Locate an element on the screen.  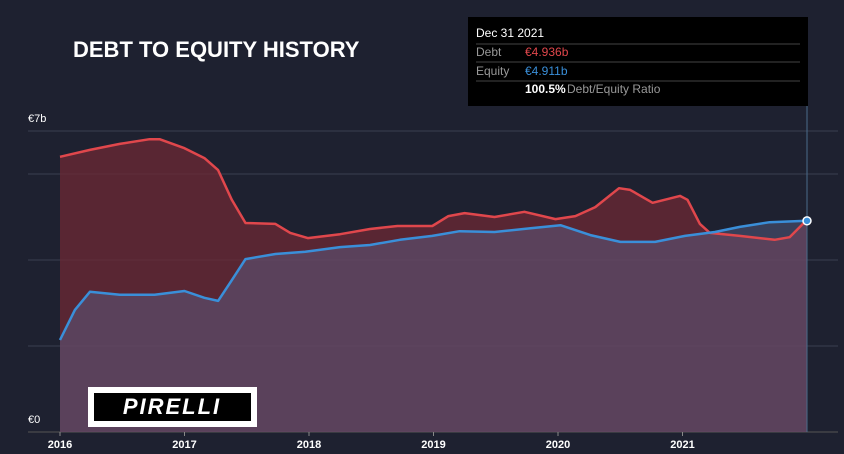
tooltip-ratio-value: 100.5% is located at coordinates (545, 89).